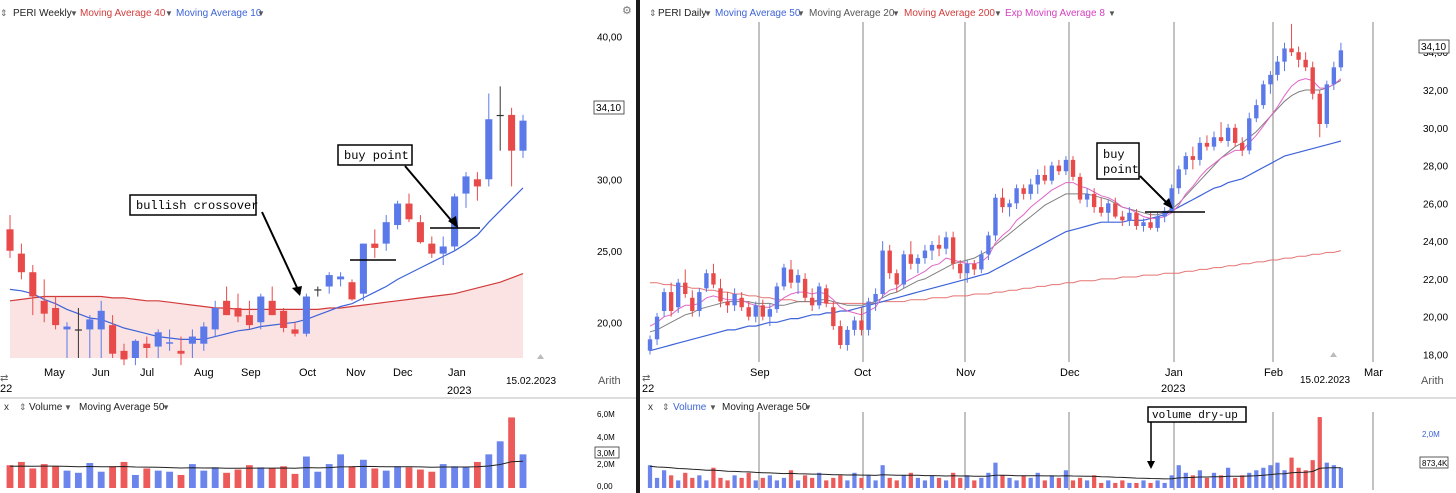  What do you see at coordinates (123, 13) in the screenshot?
I see `weekly-ma40-label: Moving Average 40` at bounding box center [123, 13].